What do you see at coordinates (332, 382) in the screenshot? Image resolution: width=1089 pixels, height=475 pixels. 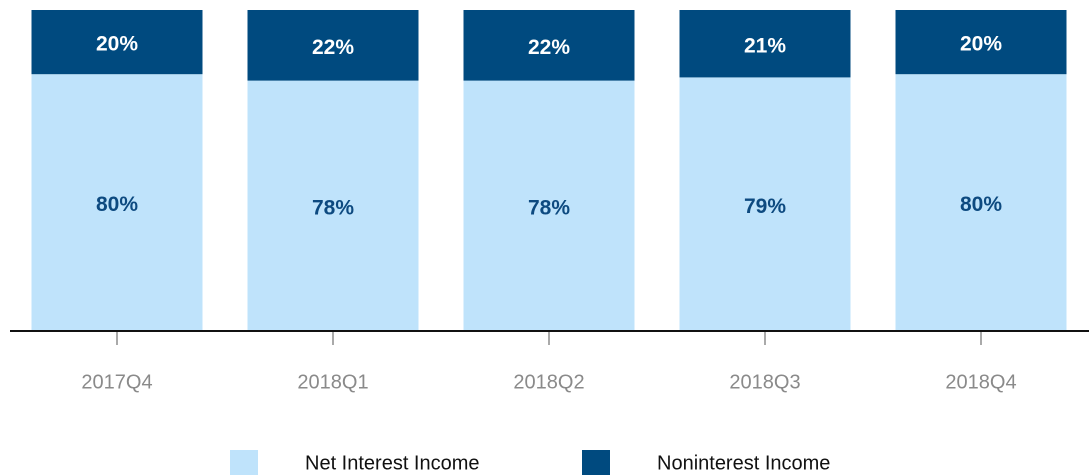 I see `x-tick-label: 2018Q1` at bounding box center [332, 382].